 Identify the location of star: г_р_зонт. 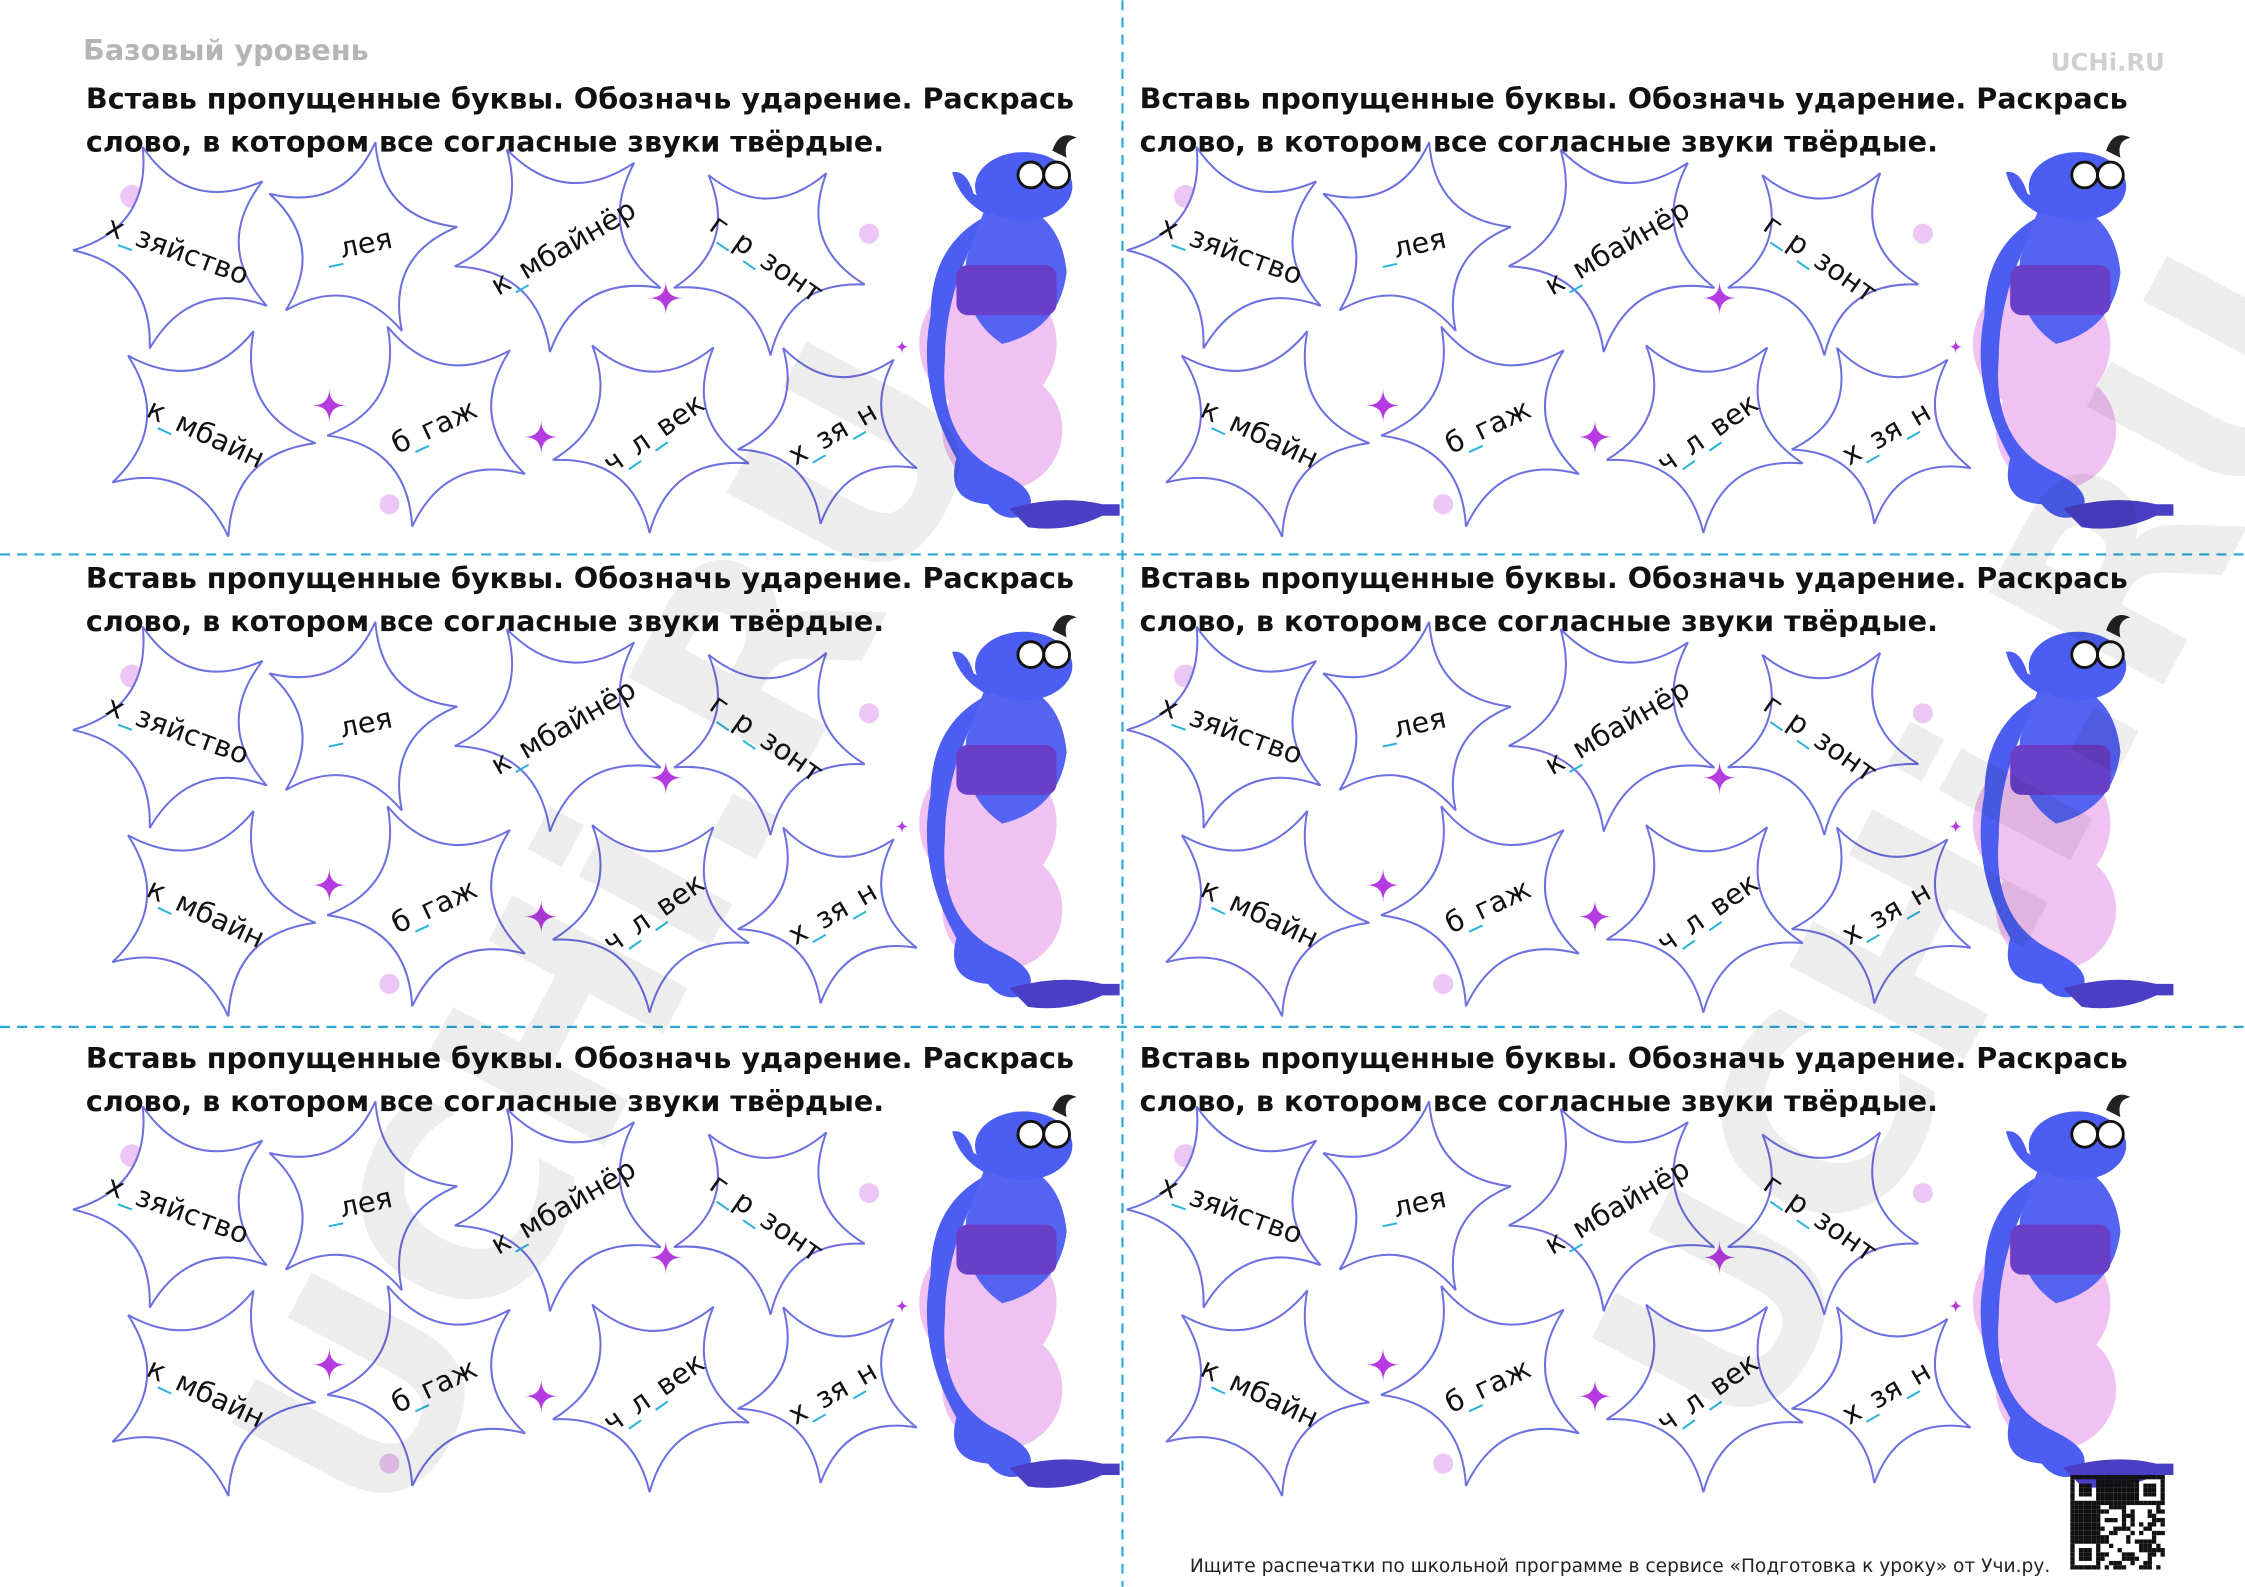
(1823, 743).